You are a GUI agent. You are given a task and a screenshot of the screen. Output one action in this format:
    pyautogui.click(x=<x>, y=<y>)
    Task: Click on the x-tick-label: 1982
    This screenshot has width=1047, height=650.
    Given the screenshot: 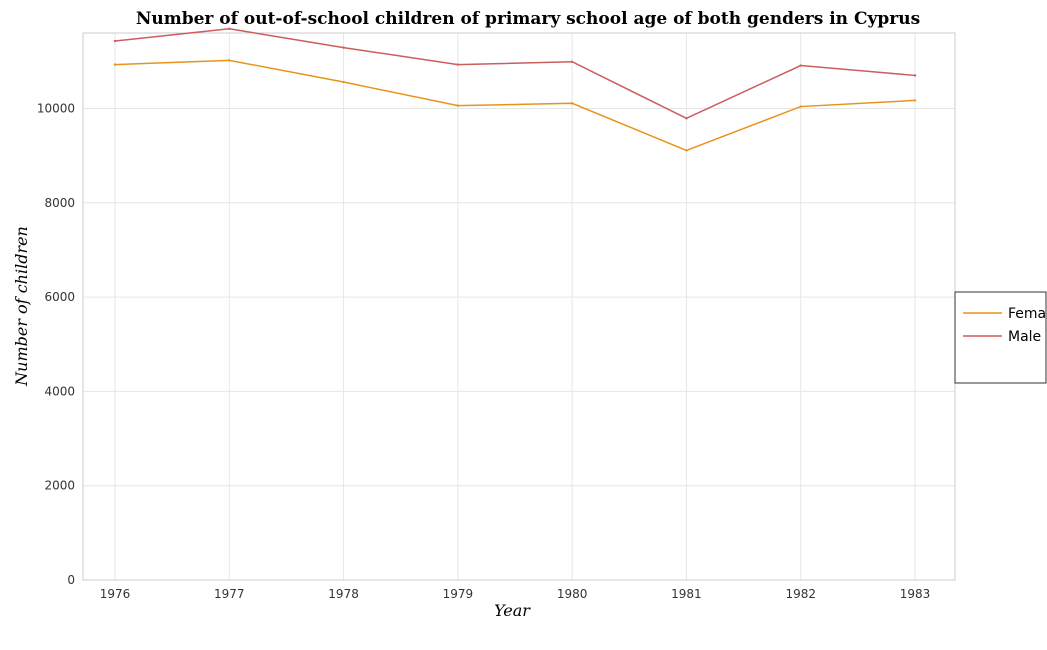 What is the action you would take?
    pyautogui.click(x=800, y=594)
    